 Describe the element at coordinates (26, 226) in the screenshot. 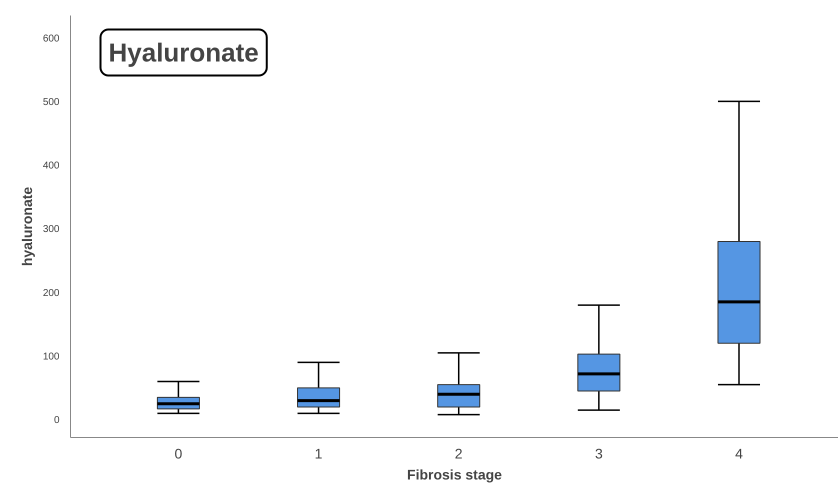

I see `y-axis-title: hyaluronate` at that location.